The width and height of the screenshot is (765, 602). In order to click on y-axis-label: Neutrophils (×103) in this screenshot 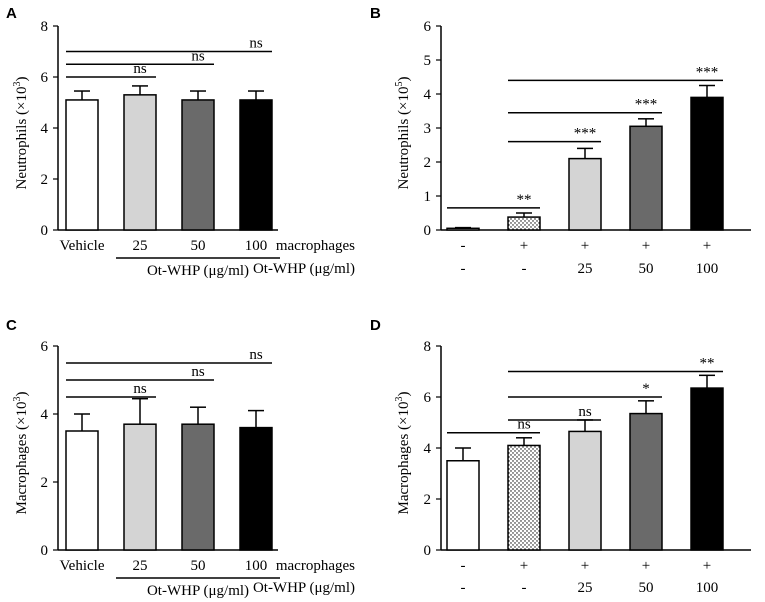, I will do `click(21, 132)`.